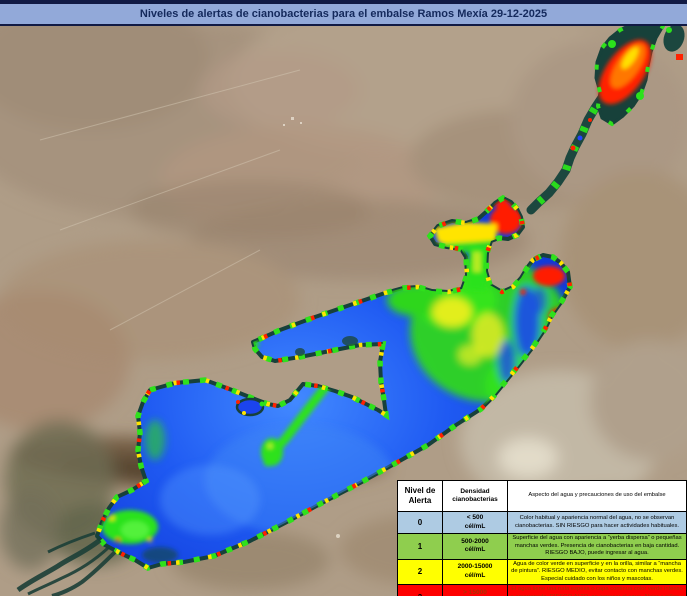  What do you see at coordinates (475, 567) in the screenshot?
I see `density-2-value: 2000-15000` at bounding box center [475, 567].